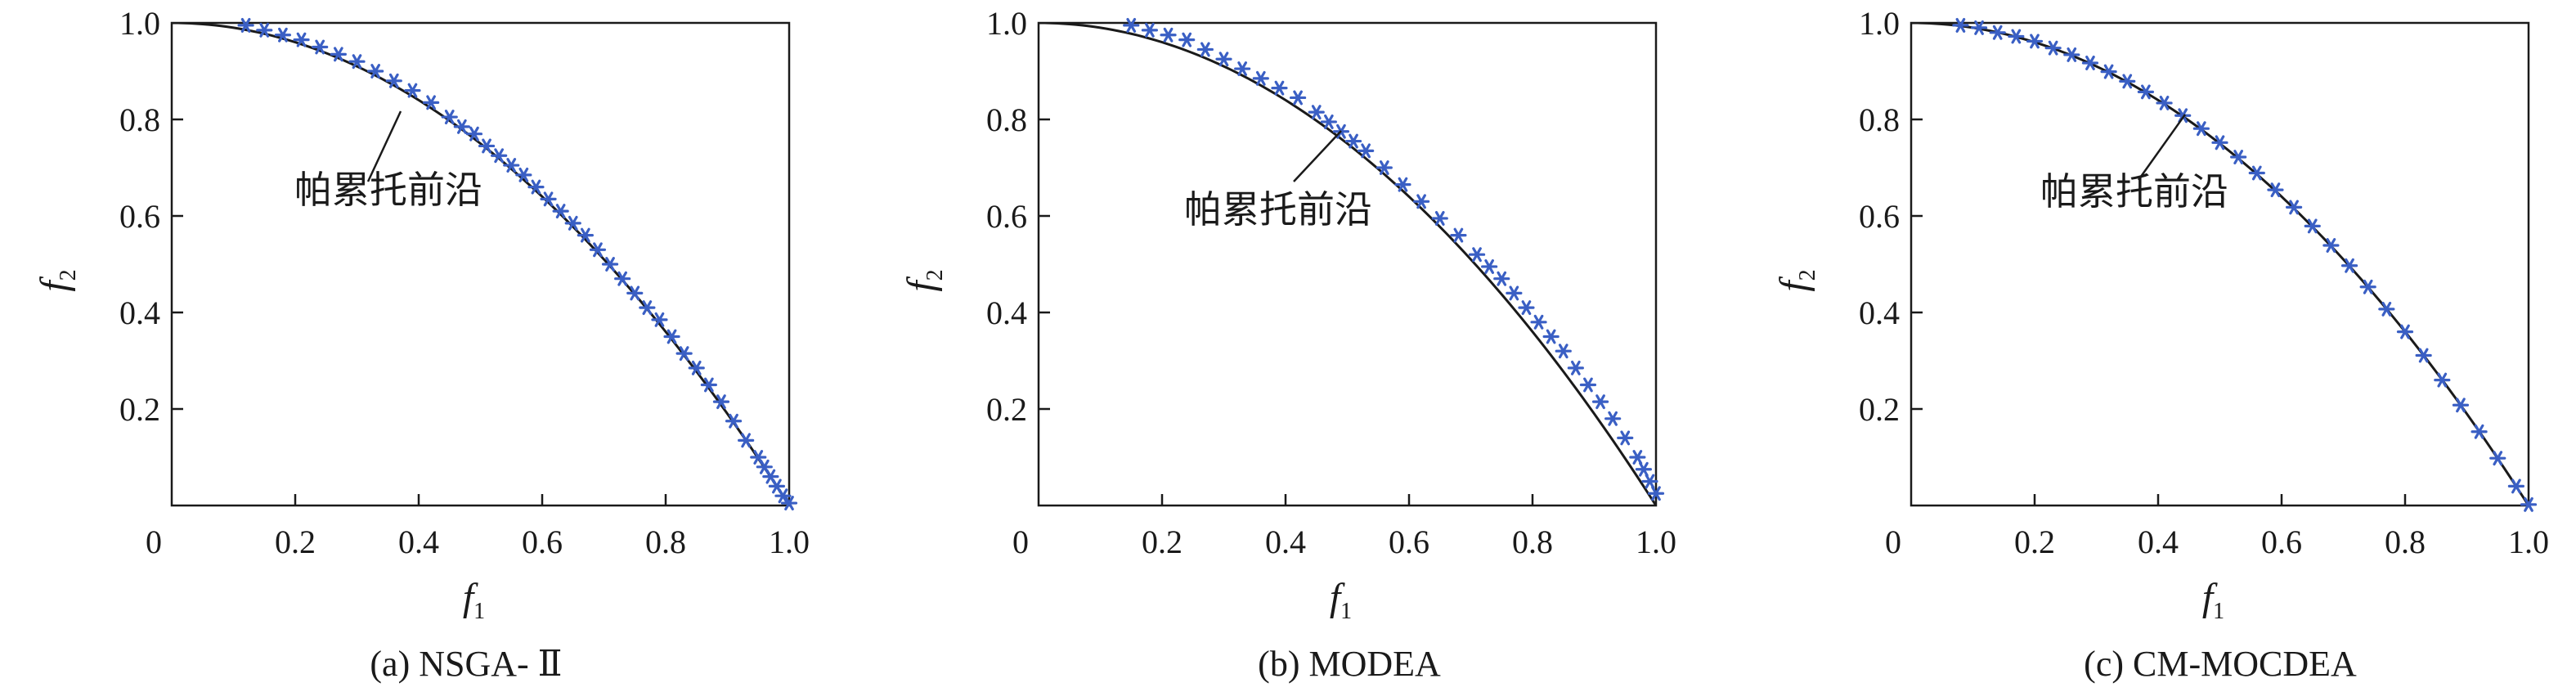  I want to click on chart-caption: (c) CM-MOCDEA, so click(2220, 664).